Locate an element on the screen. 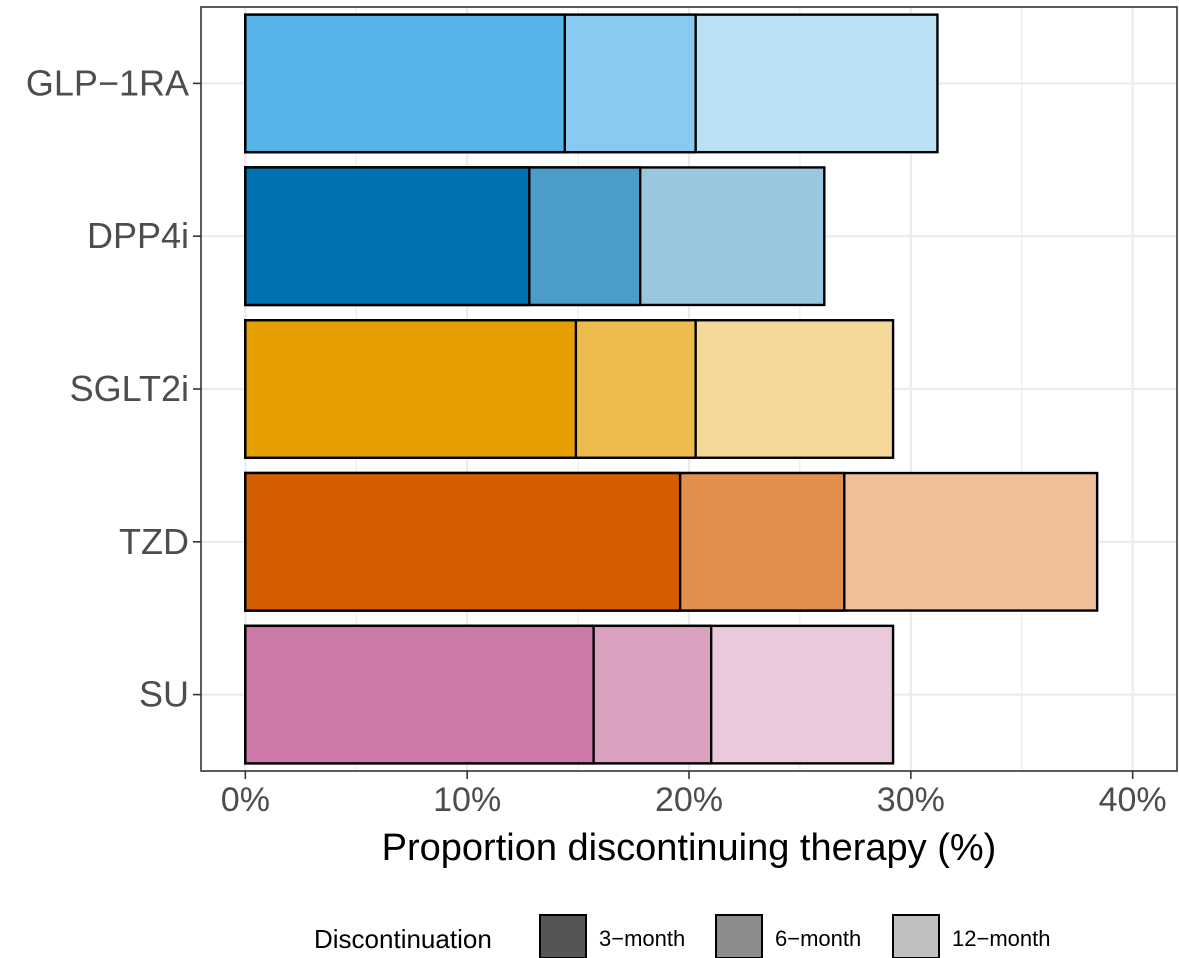 Image resolution: width=1179 pixels, height=958 pixels. x-tick-label: 0% is located at coordinates (245, 800).